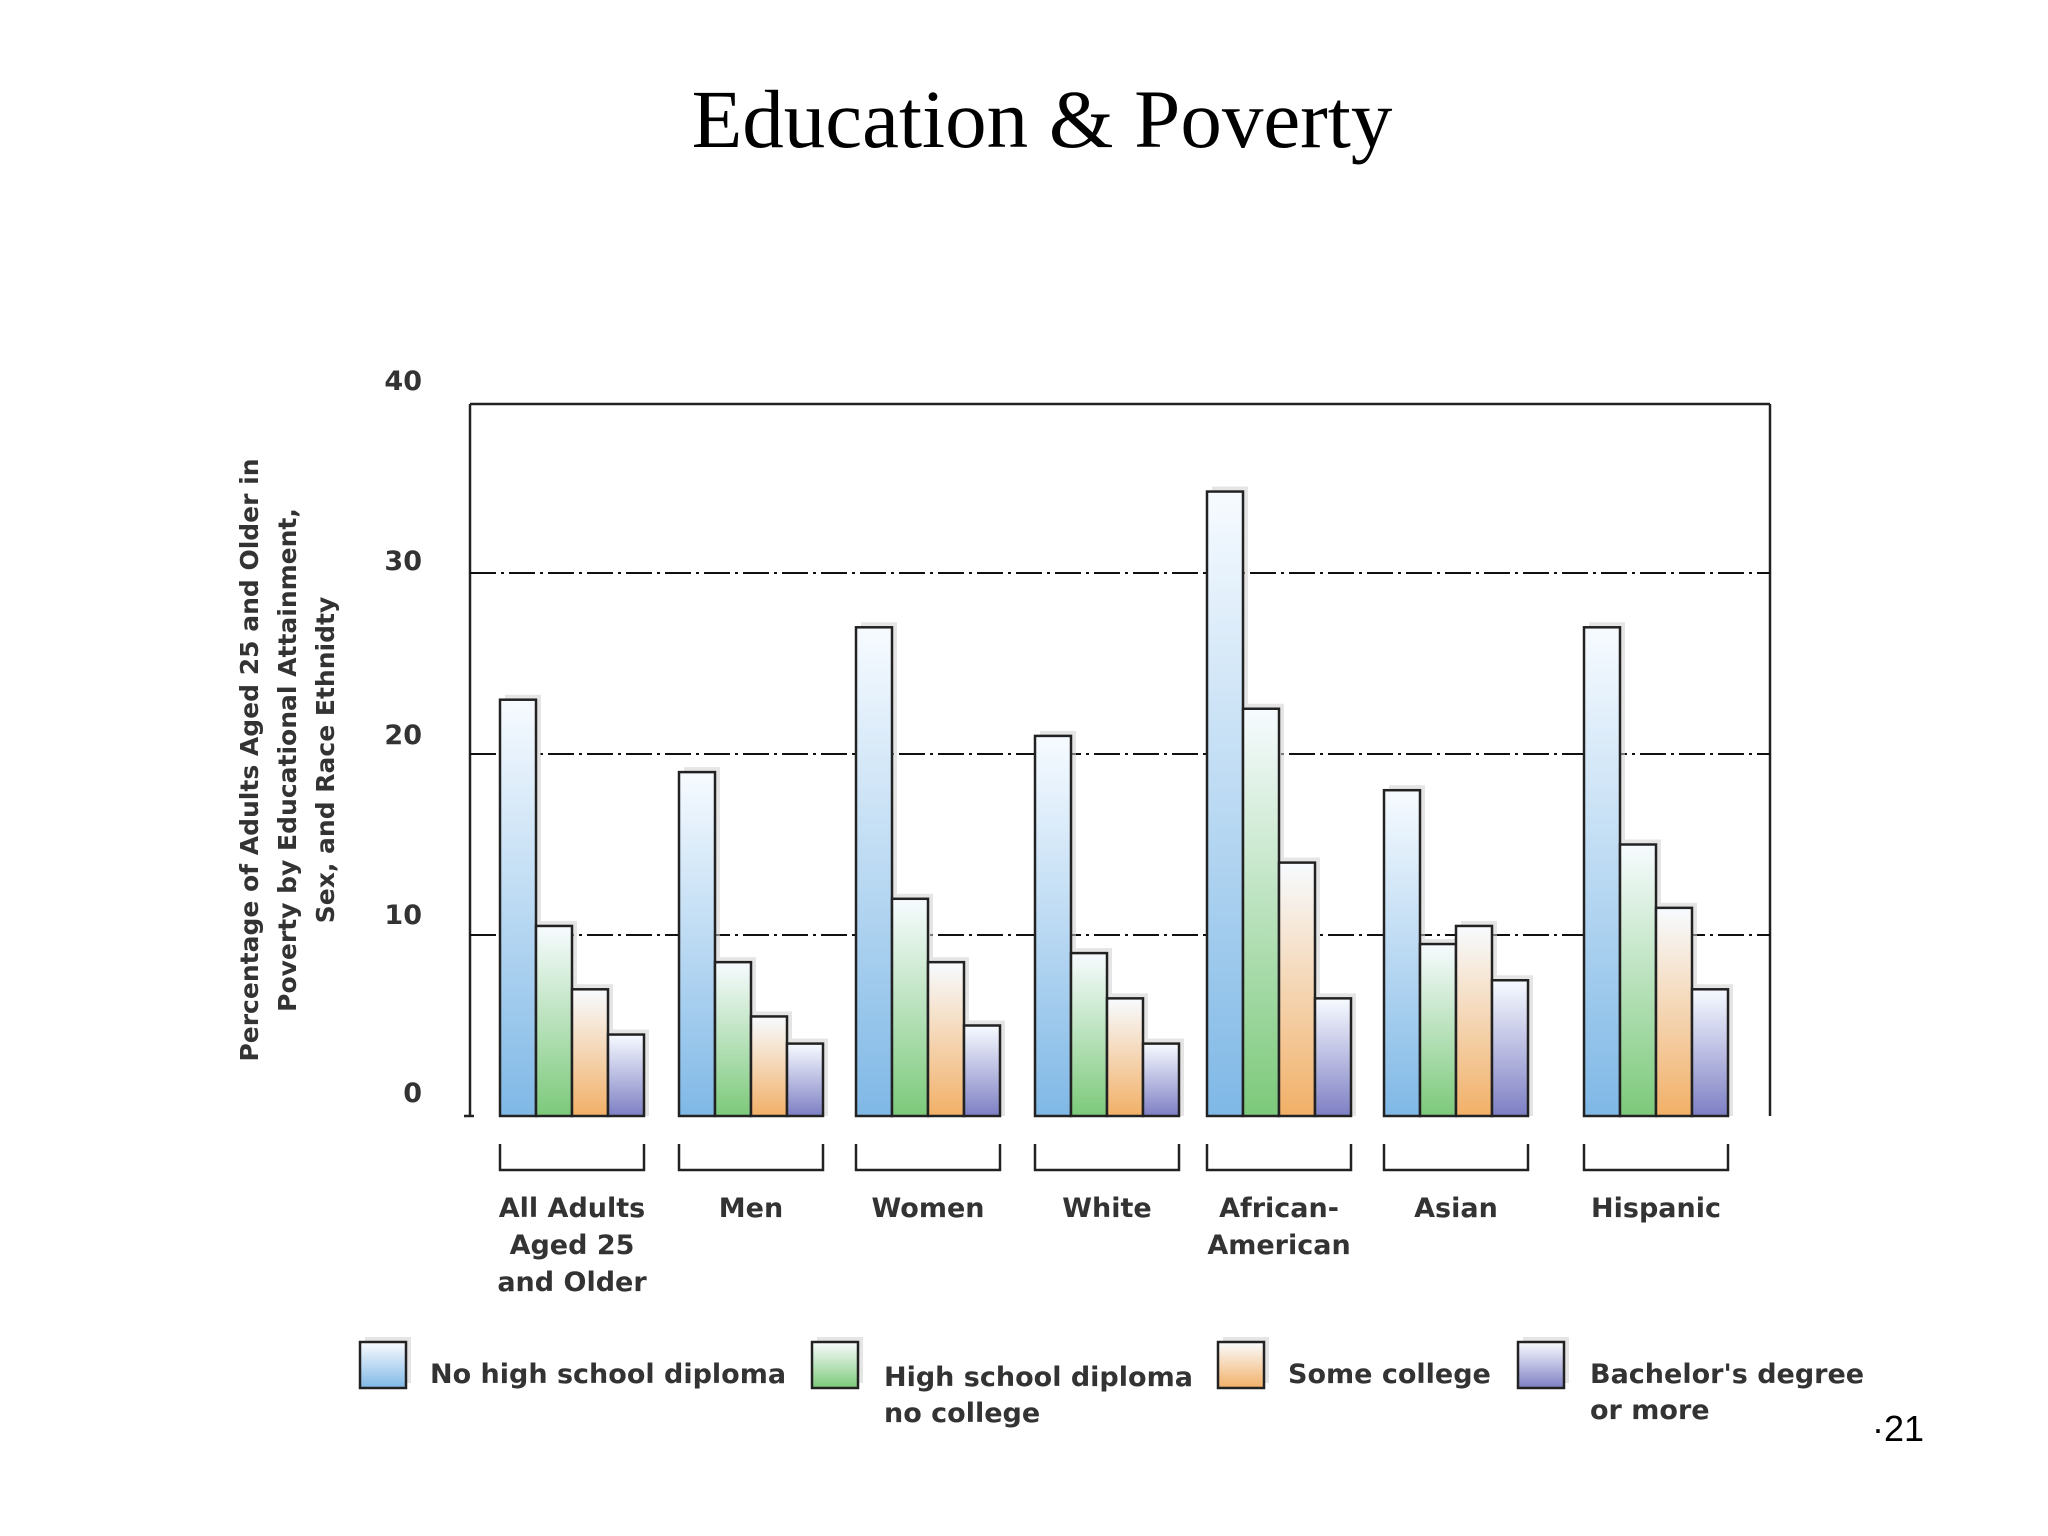 The height and width of the screenshot is (1536, 2048). I want to click on slide-title: Education & Poverty, so click(1042, 119).